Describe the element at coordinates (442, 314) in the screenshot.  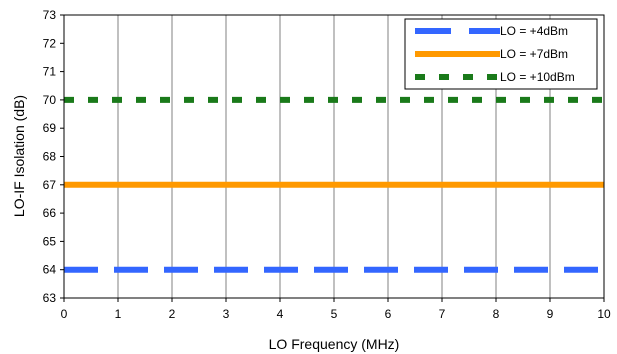
I see `x-tick-label: 7` at that location.